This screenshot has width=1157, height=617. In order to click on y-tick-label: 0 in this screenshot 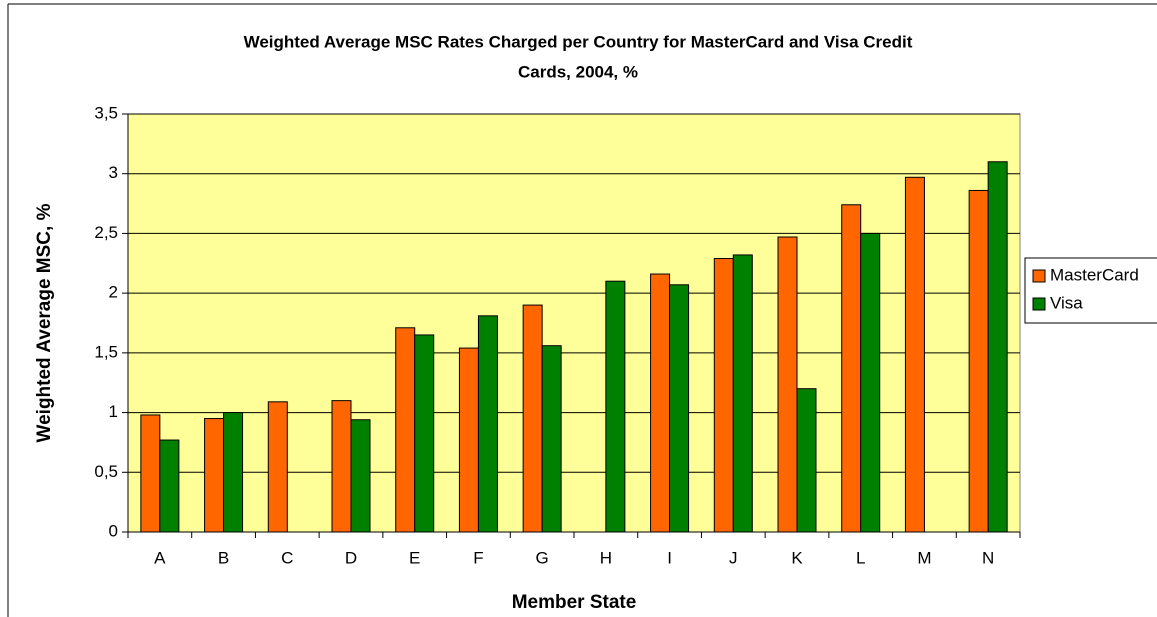, I will do `click(113, 530)`.